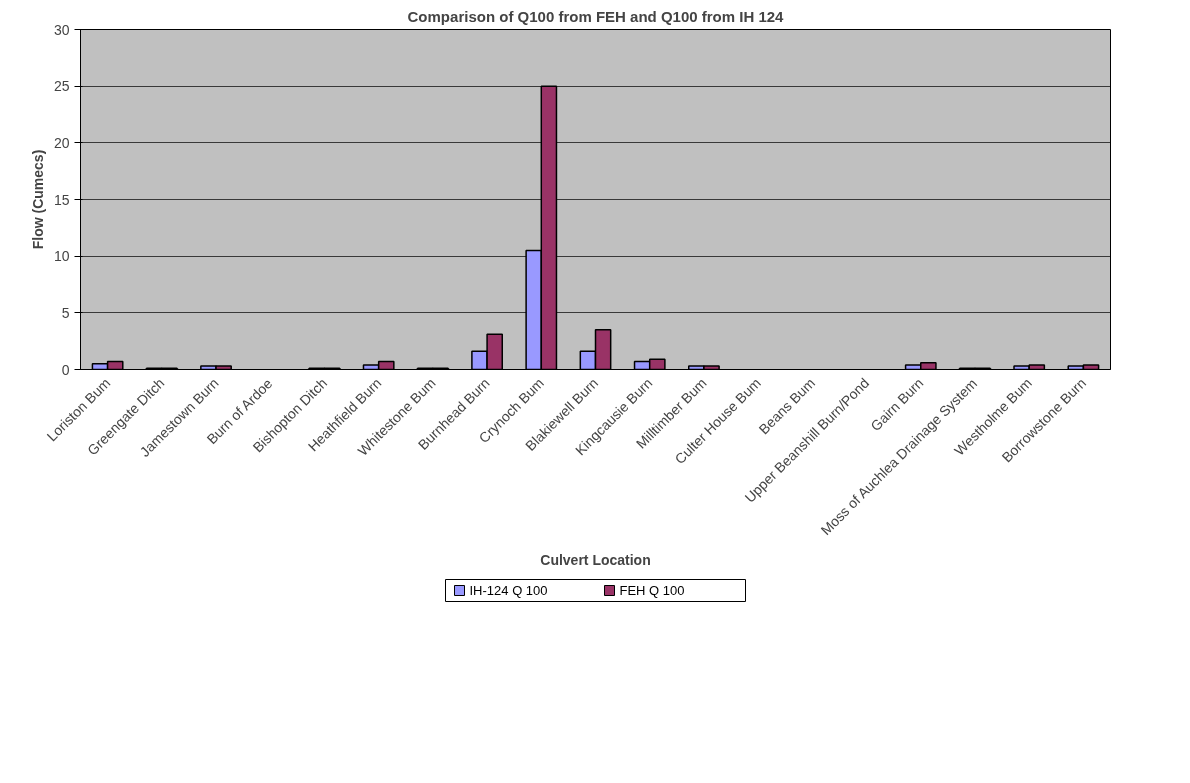  What do you see at coordinates (508, 590) in the screenshot?
I see `legend-label: IH-124 Q 100` at bounding box center [508, 590].